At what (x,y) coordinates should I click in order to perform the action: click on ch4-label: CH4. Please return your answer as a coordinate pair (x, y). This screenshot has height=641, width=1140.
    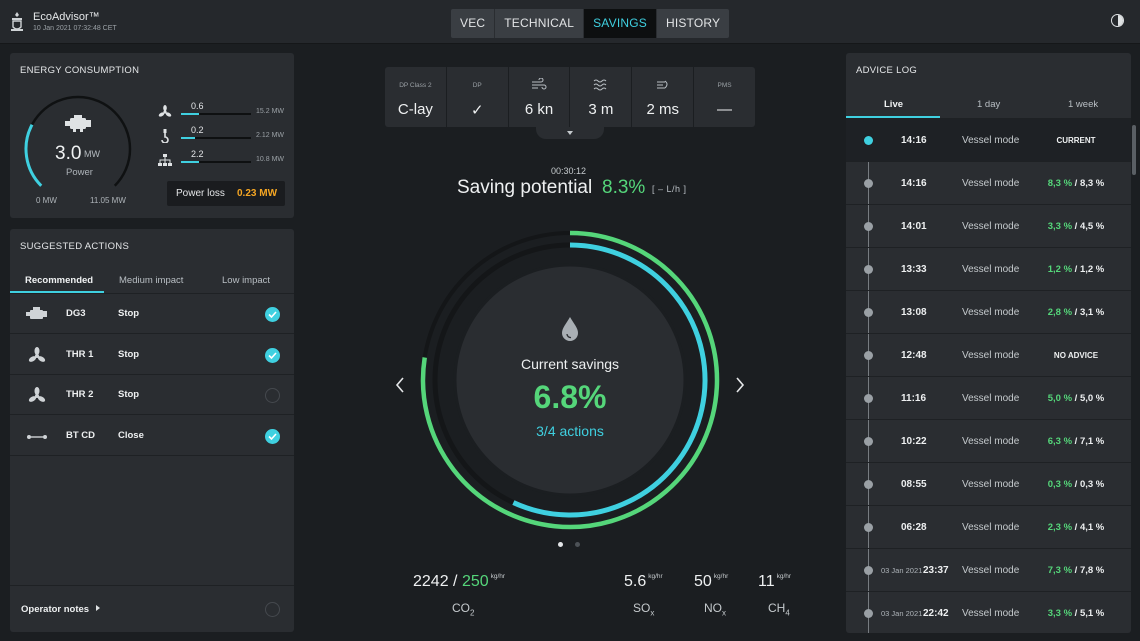
    Looking at the image, I should click on (779, 609).